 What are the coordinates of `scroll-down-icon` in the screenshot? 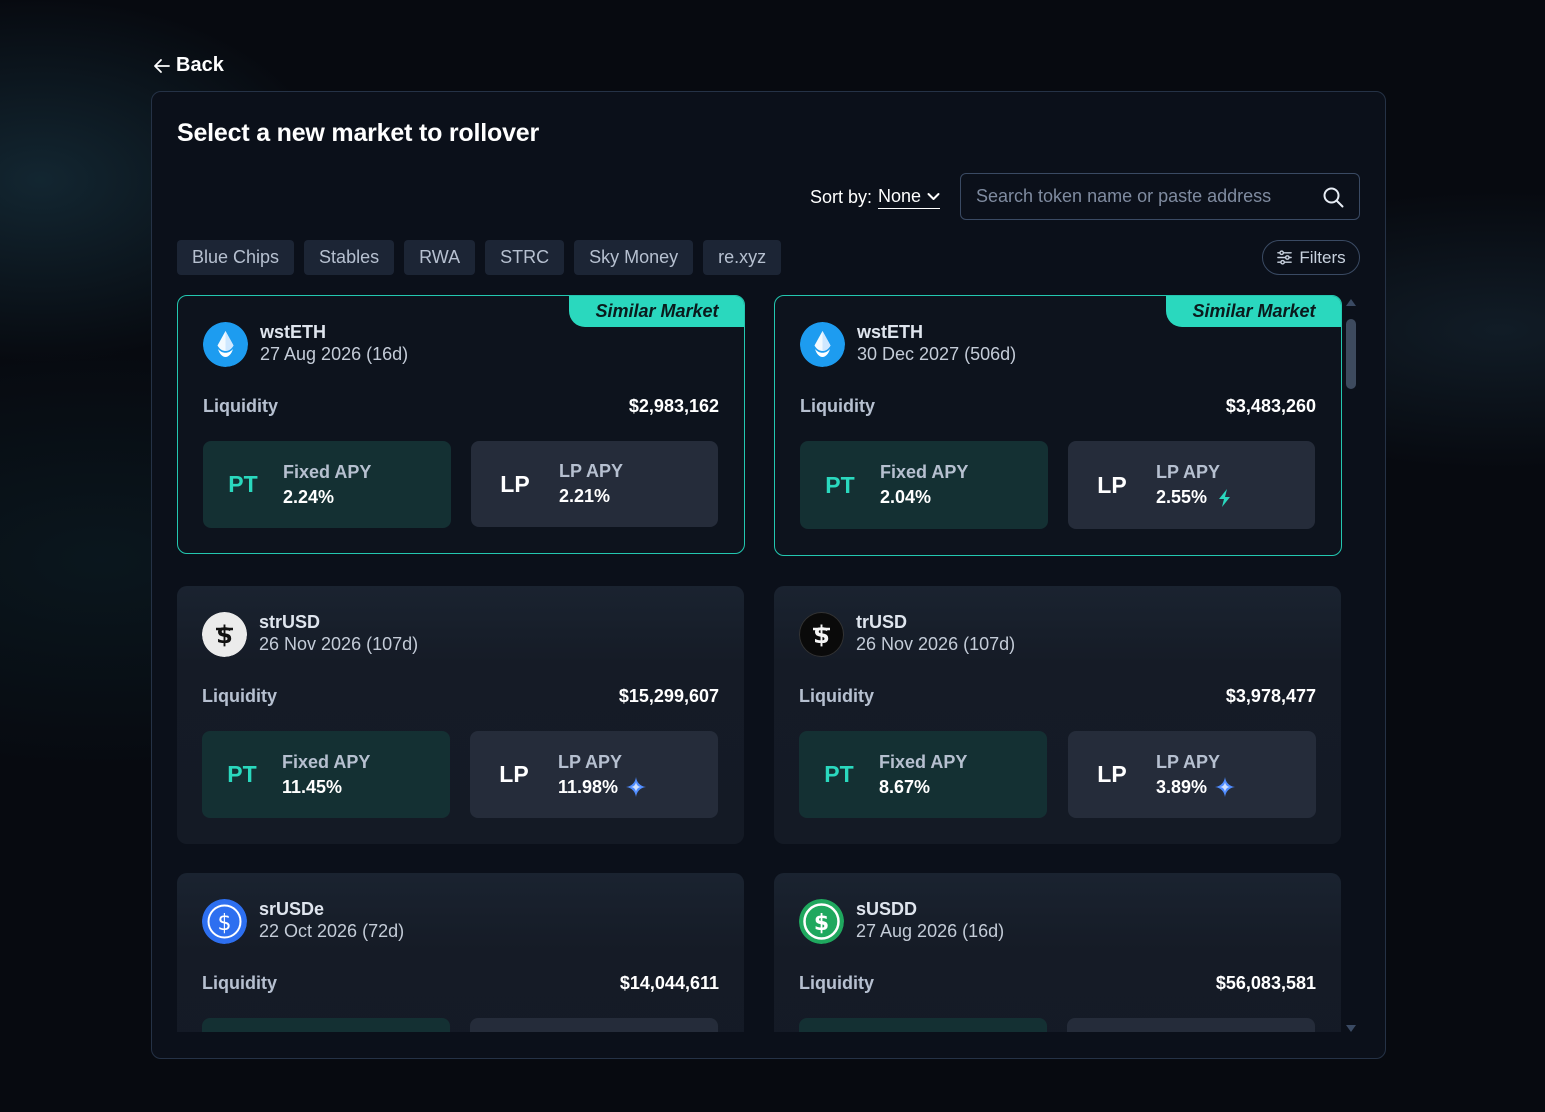 It's located at (1351, 1028).